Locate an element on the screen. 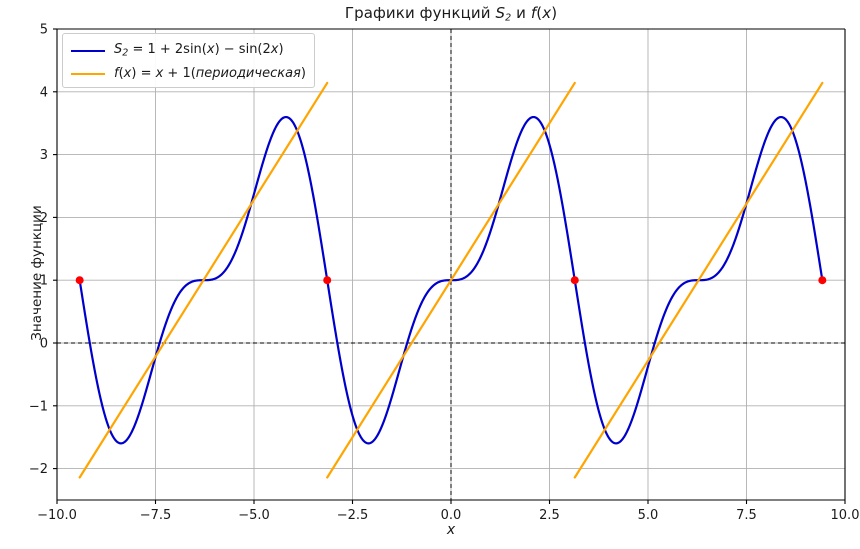 This screenshot has width=860, height=549. y-tick-label: 4 is located at coordinates (44, 92).